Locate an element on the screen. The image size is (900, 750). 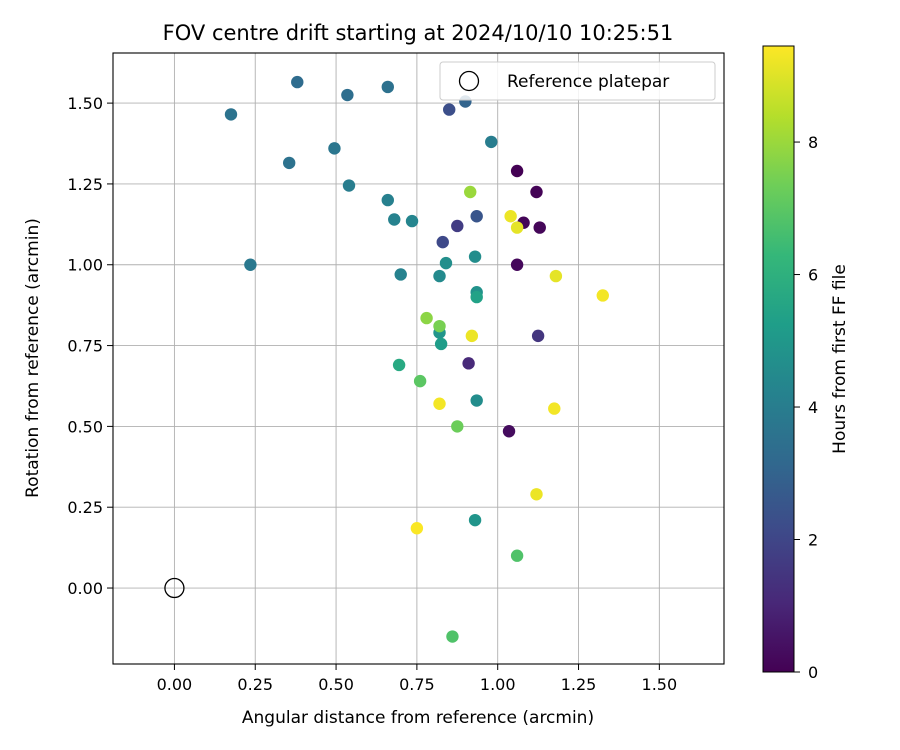
y-tick-label: 0.75 is located at coordinates (85, 346).